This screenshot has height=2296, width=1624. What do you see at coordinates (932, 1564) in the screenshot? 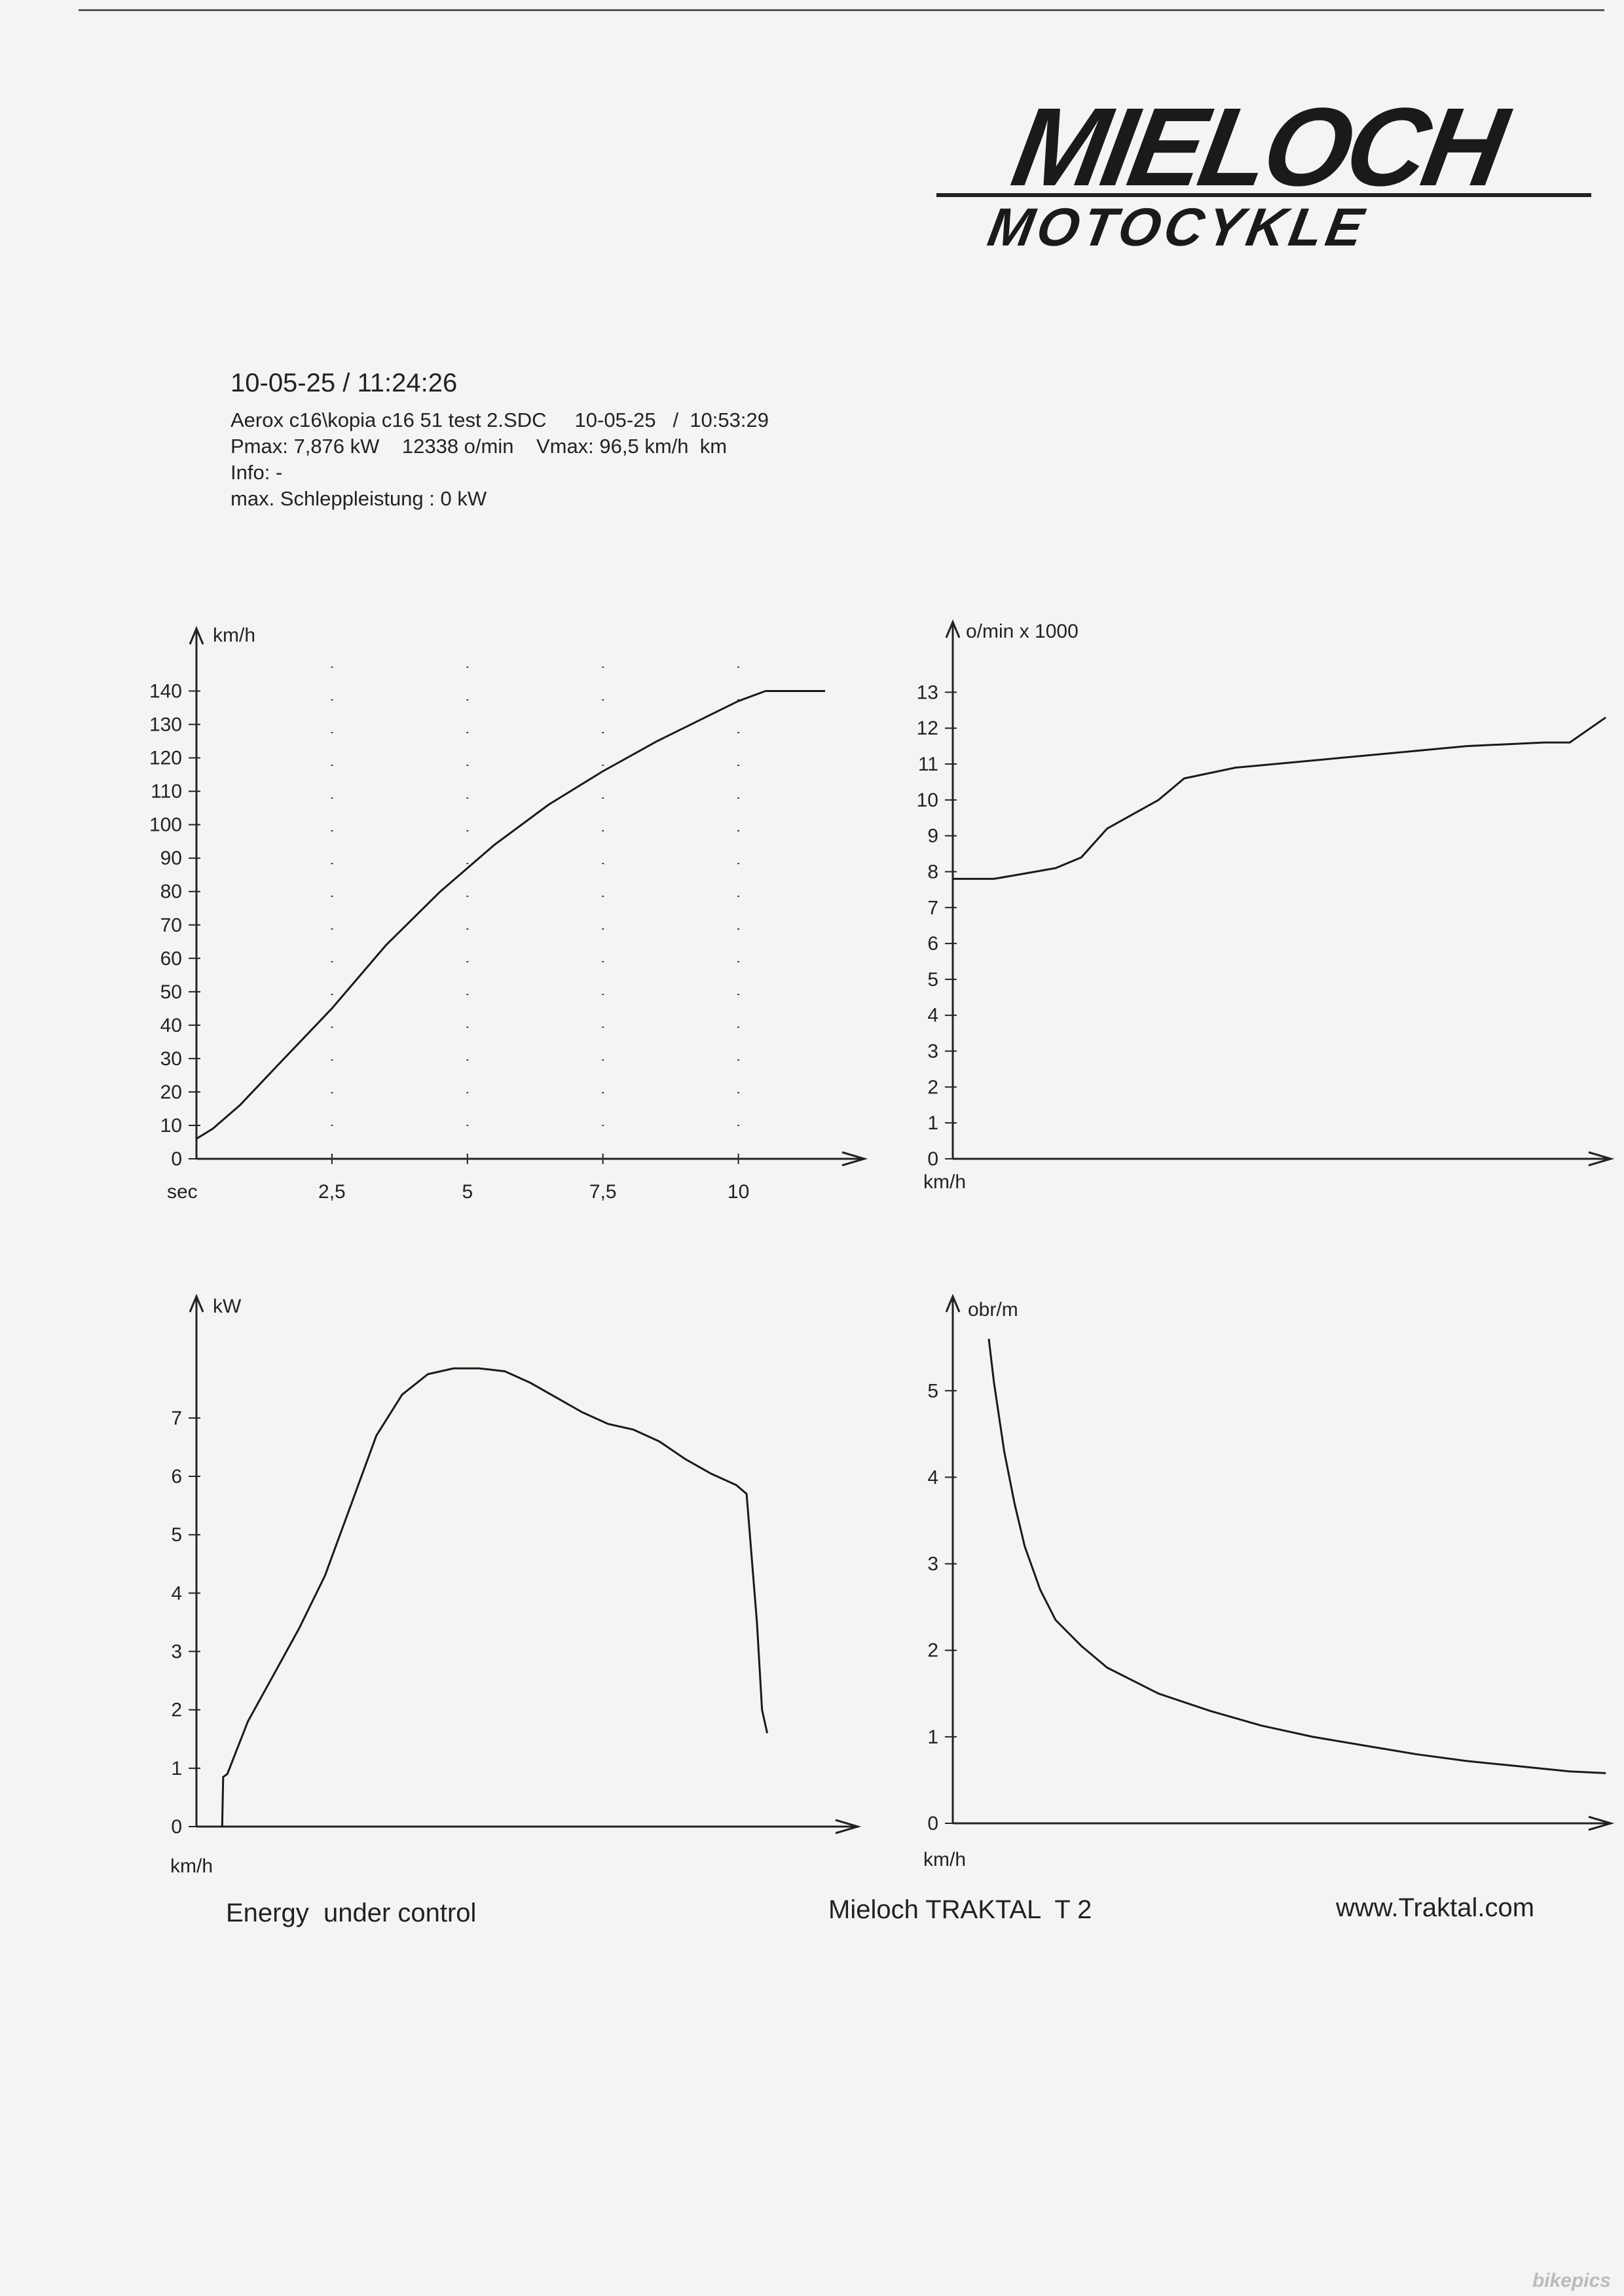
I see `ratio-y-tick-label: 3` at bounding box center [932, 1564].